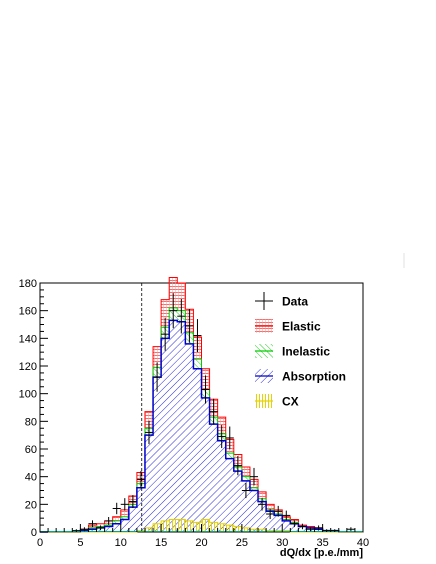 The height and width of the screenshot is (564, 436). Describe the element at coordinates (363, 543) in the screenshot. I see `x-tick-label: 40` at that location.